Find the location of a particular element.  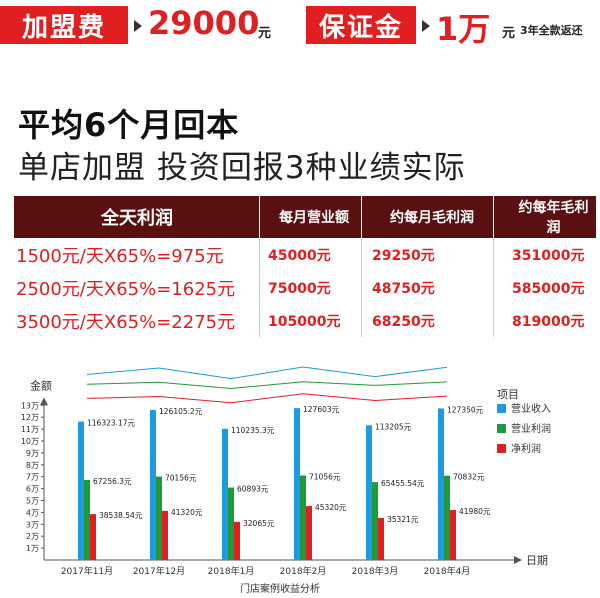

trend-line-营业收入 is located at coordinates (267, 373).